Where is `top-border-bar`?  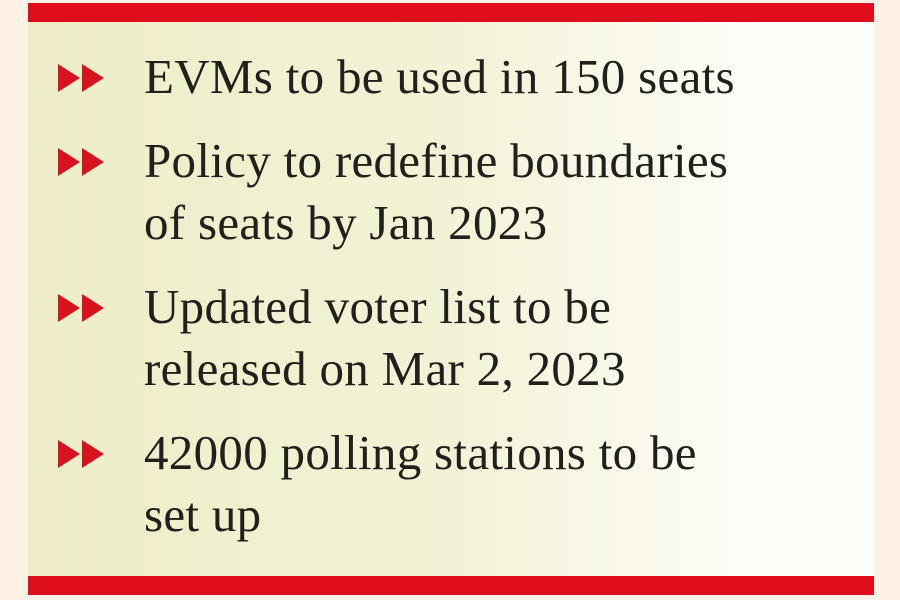 top-border-bar is located at coordinates (451, 12).